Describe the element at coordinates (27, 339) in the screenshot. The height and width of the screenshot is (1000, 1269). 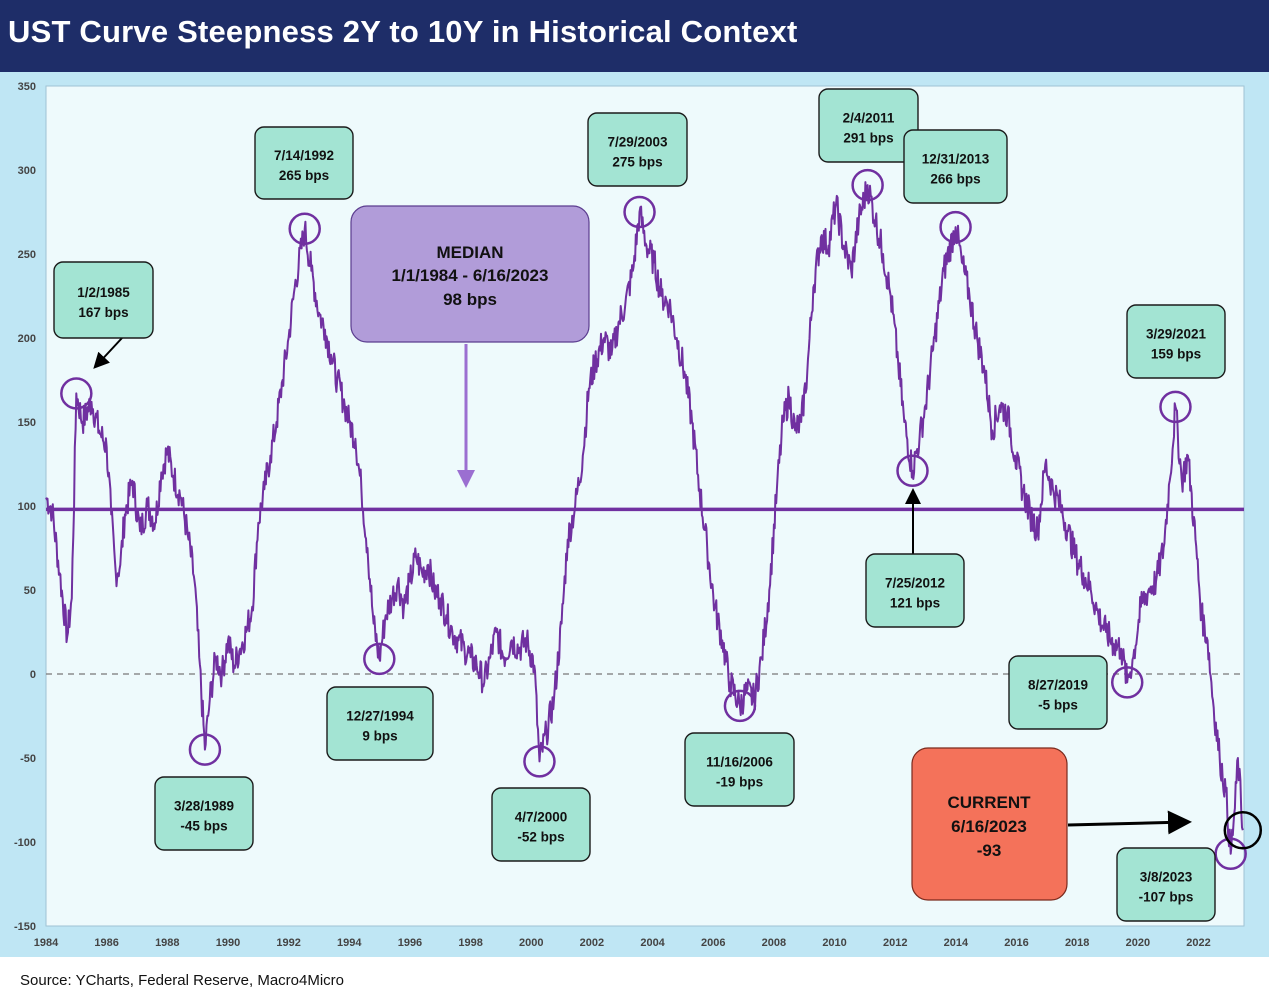
I see `y-tick-label: 200` at that location.